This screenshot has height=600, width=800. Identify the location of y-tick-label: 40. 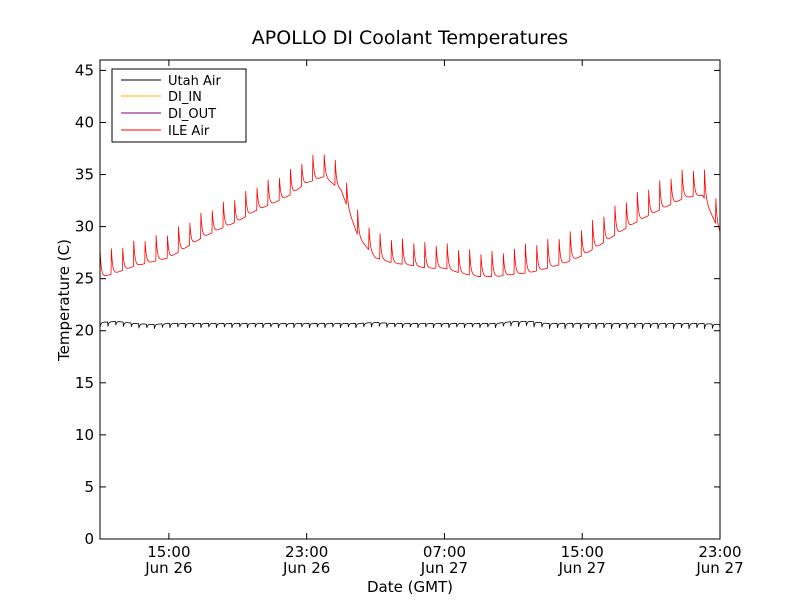
(84, 122).